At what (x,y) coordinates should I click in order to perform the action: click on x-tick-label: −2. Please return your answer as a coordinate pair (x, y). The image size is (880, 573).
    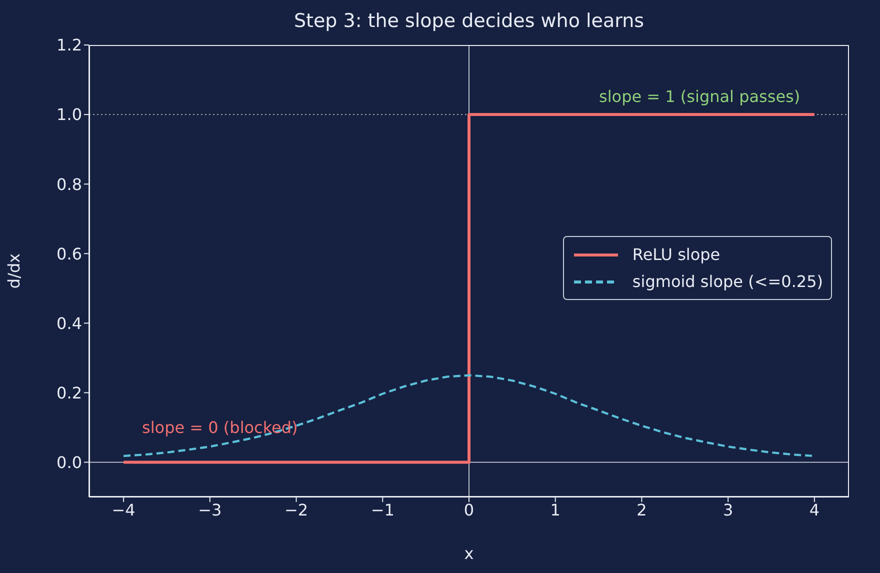
    Looking at the image, I should click on (296, 510).